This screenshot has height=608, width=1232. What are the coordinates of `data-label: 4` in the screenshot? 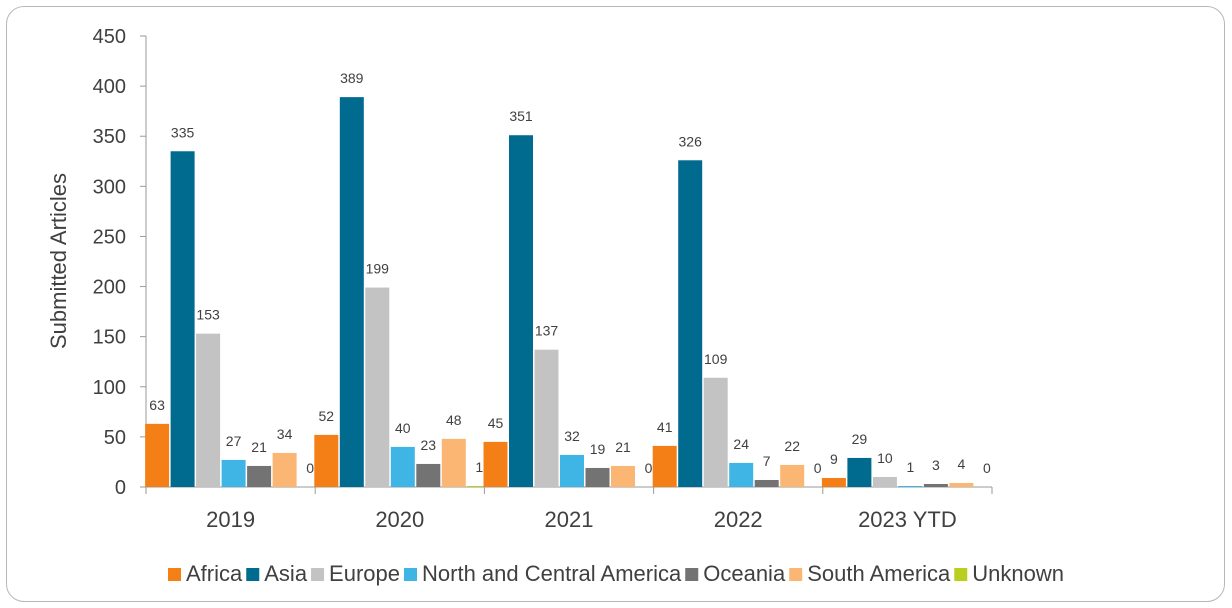 It's located at (962, 464).